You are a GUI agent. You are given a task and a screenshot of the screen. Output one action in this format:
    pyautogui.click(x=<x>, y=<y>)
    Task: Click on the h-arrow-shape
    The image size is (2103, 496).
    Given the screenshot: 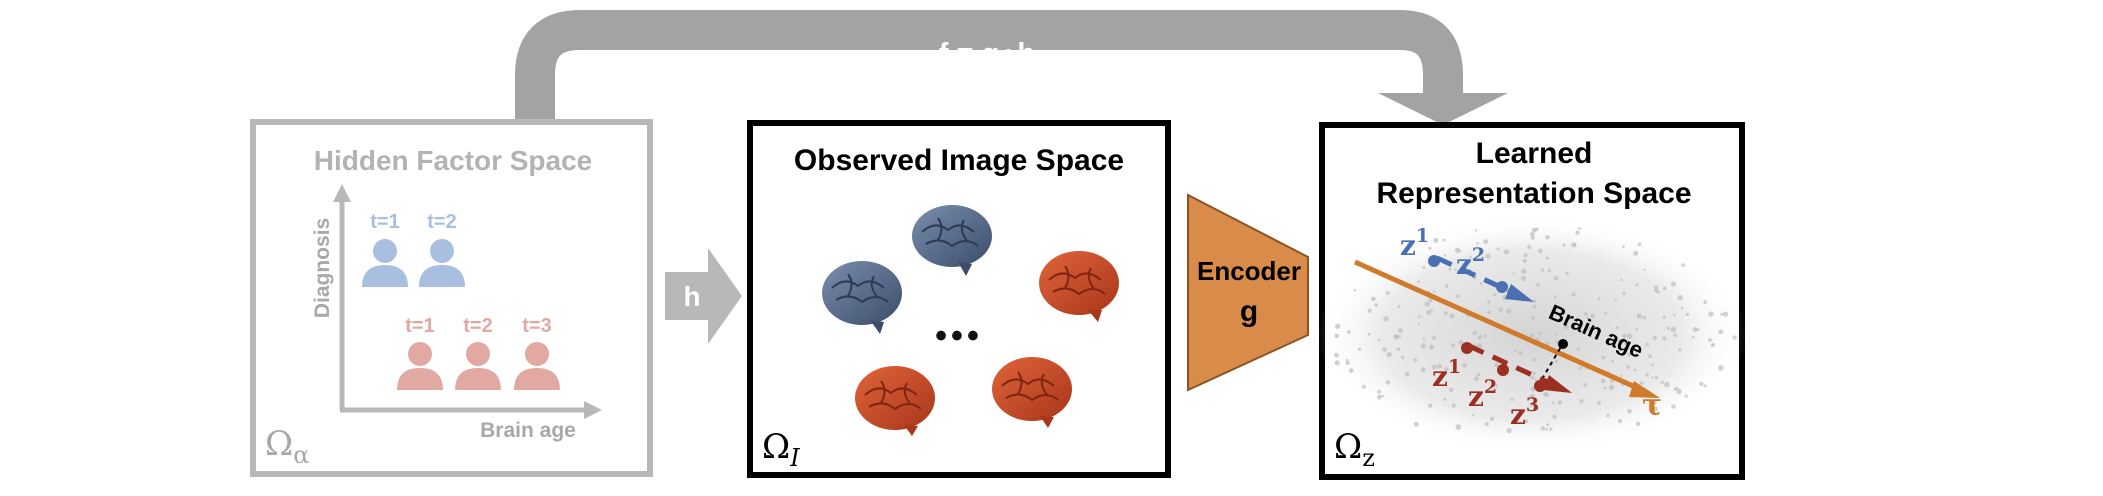 What is the action you would take?
    pyautogui.click(x=703, y=296)
    